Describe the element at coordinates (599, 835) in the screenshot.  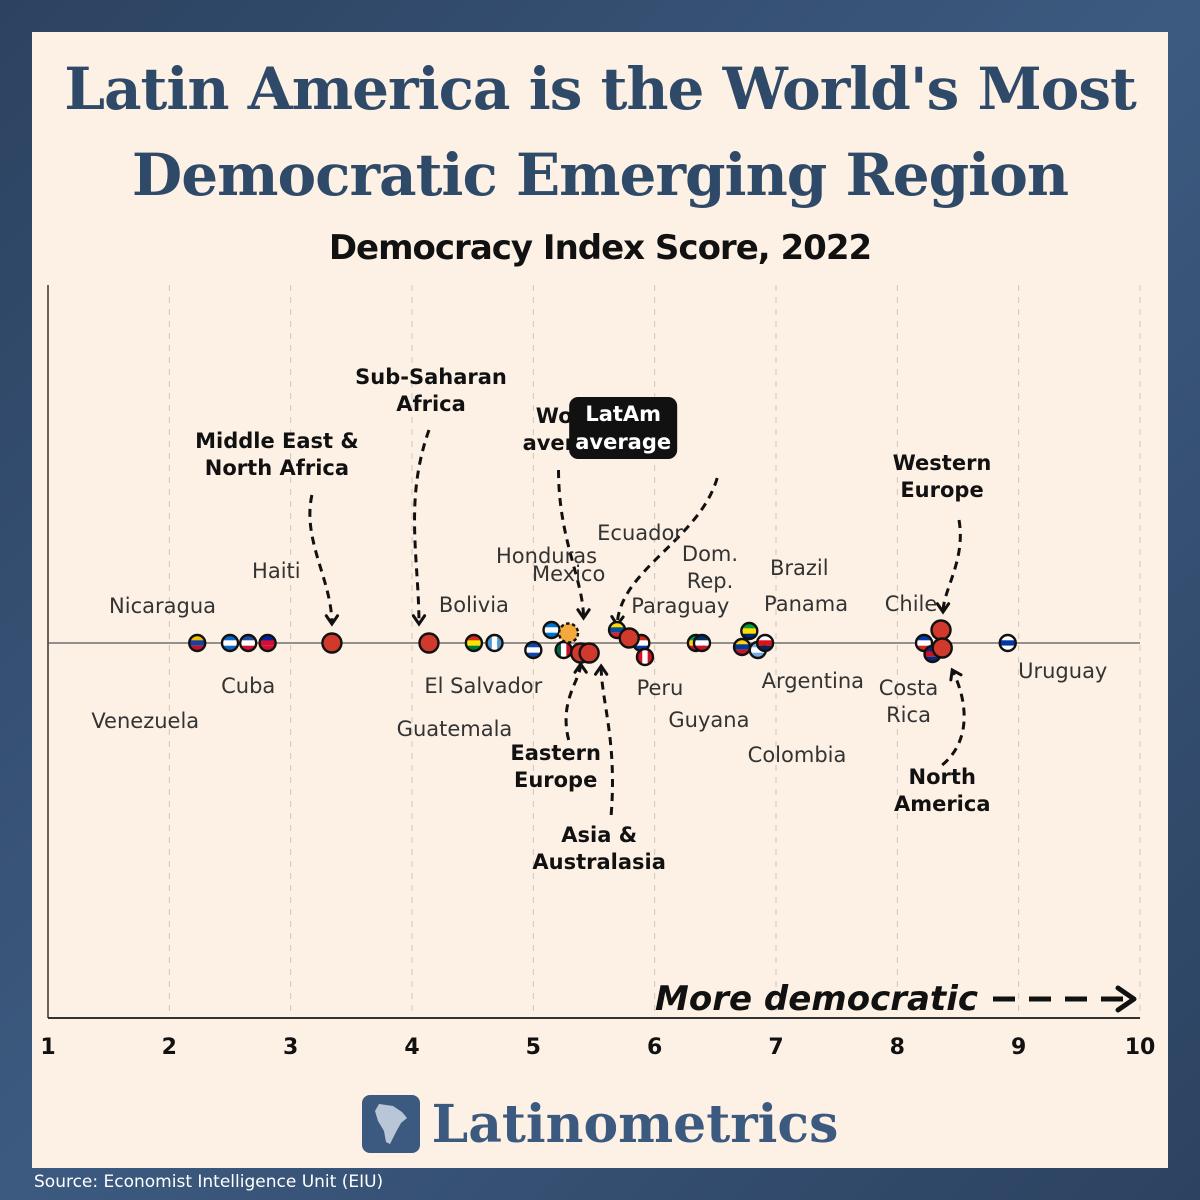
I see `region-label-asia: Asia &` at that location.